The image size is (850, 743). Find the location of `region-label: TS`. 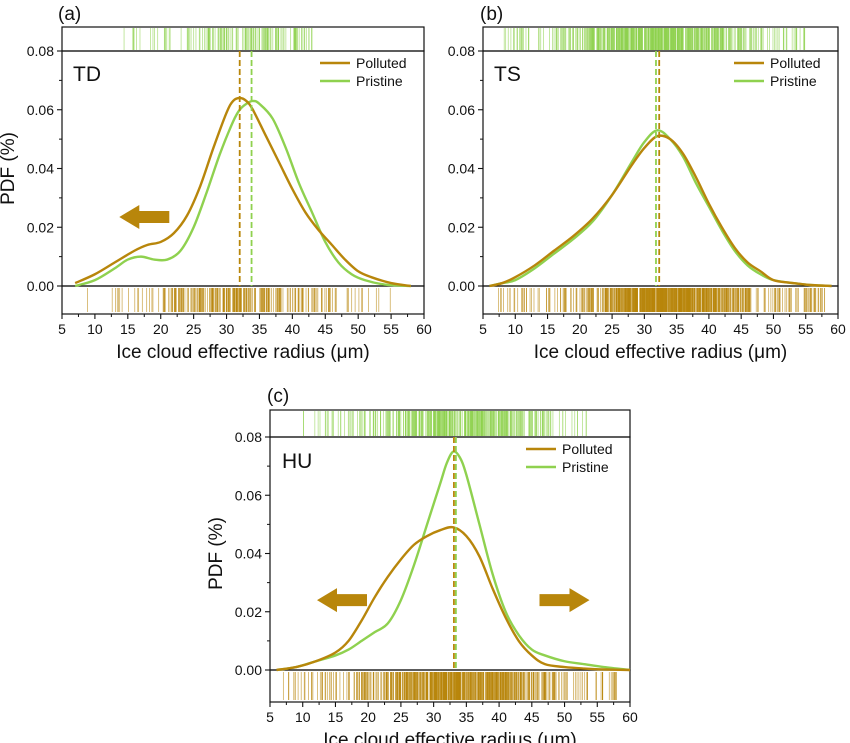

region-label: TS is located at coordinates (507, 74).